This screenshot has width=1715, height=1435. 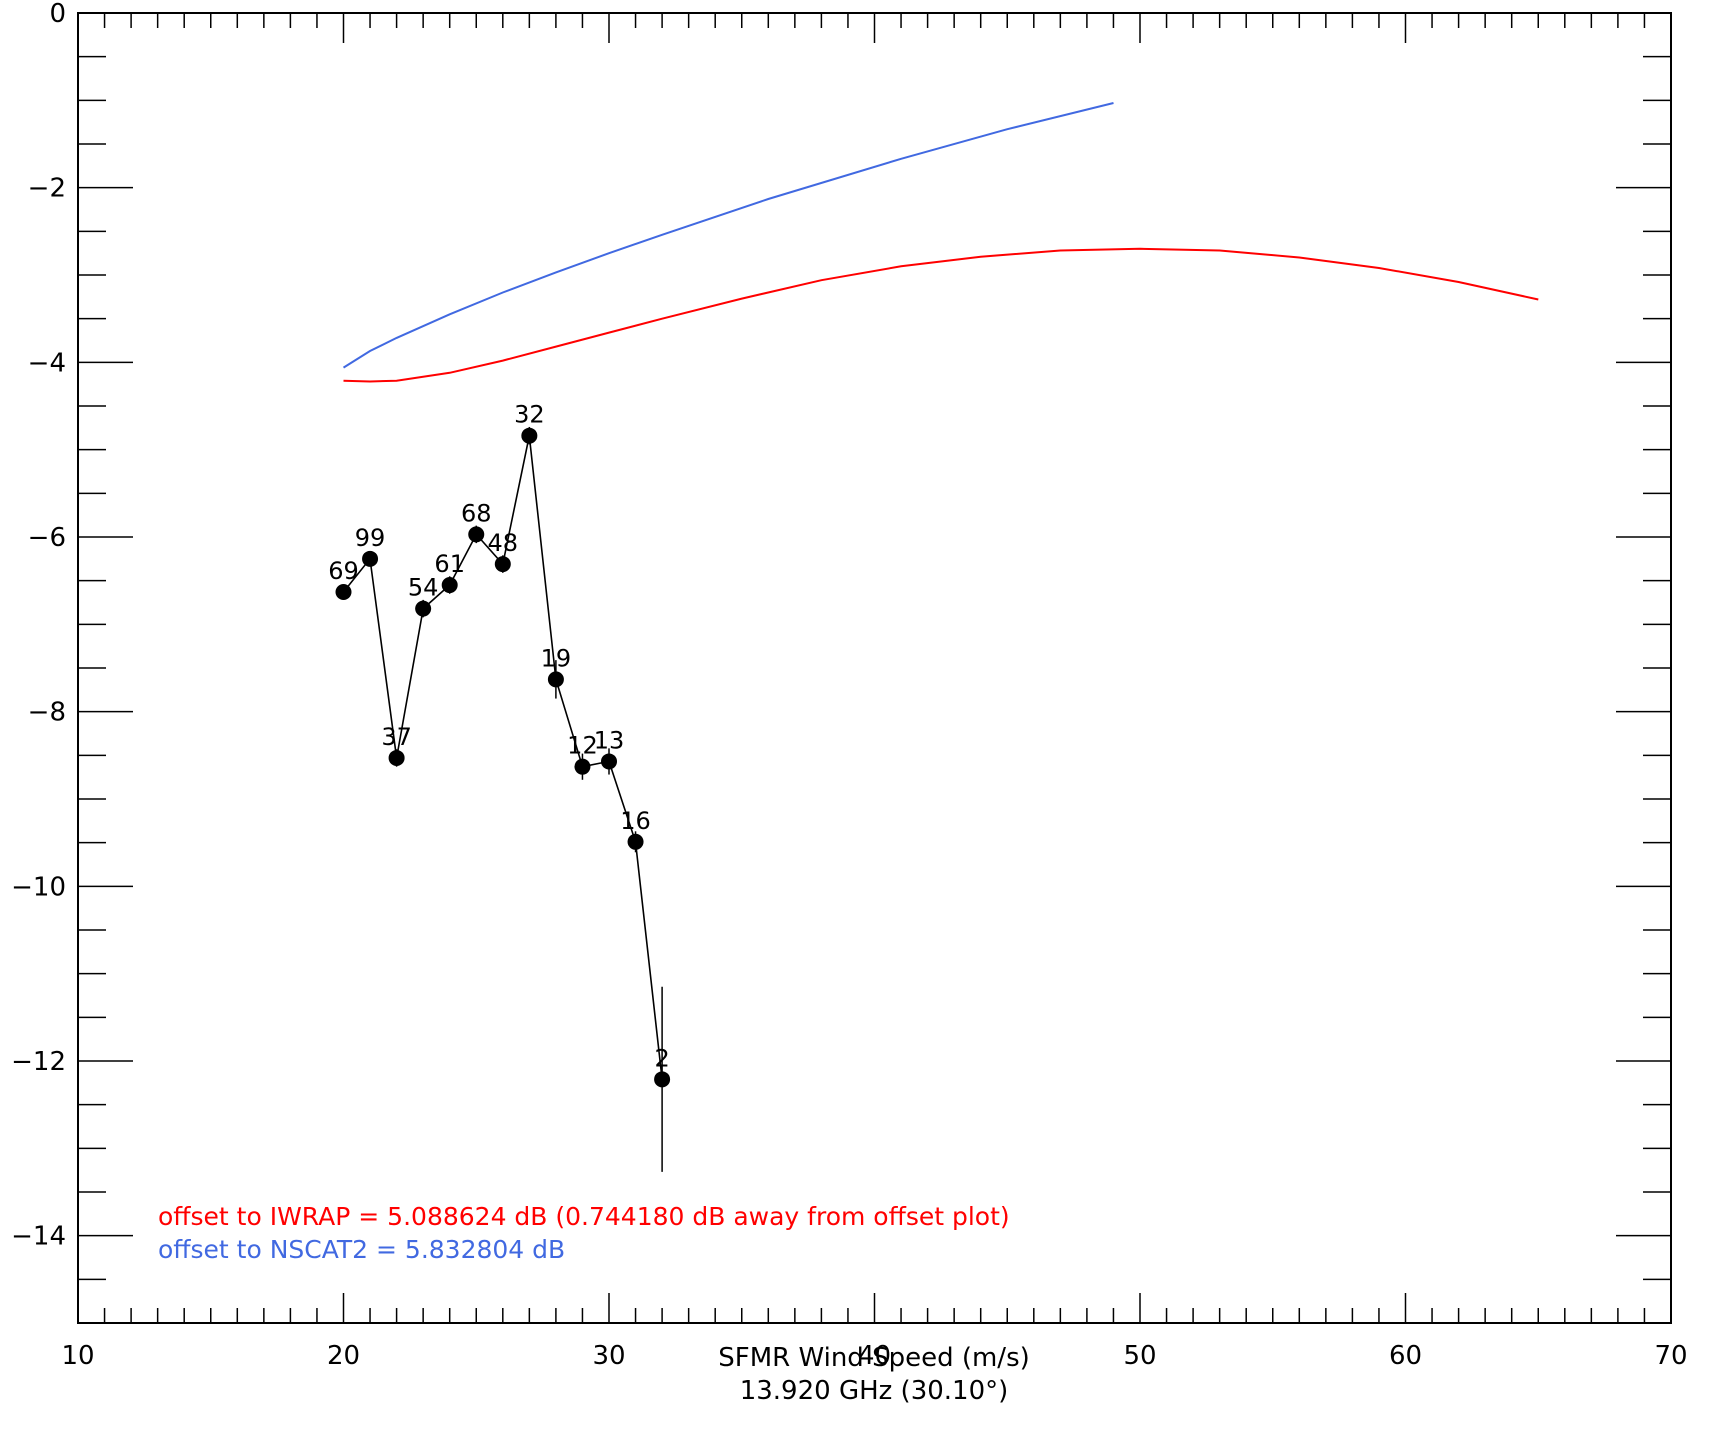 I want to click on y-tick-label: −4, so click(x=47, y=363).